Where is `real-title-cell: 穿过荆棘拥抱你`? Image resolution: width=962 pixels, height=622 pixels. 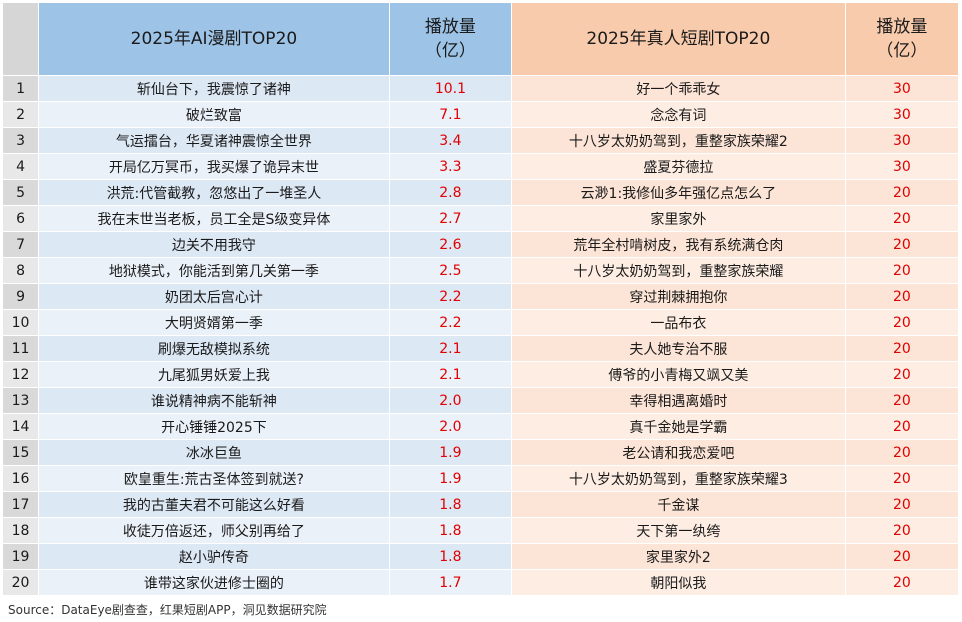
real-title-cell: 穿过荆棘拥抱你 is located at coordinates (678, 296).